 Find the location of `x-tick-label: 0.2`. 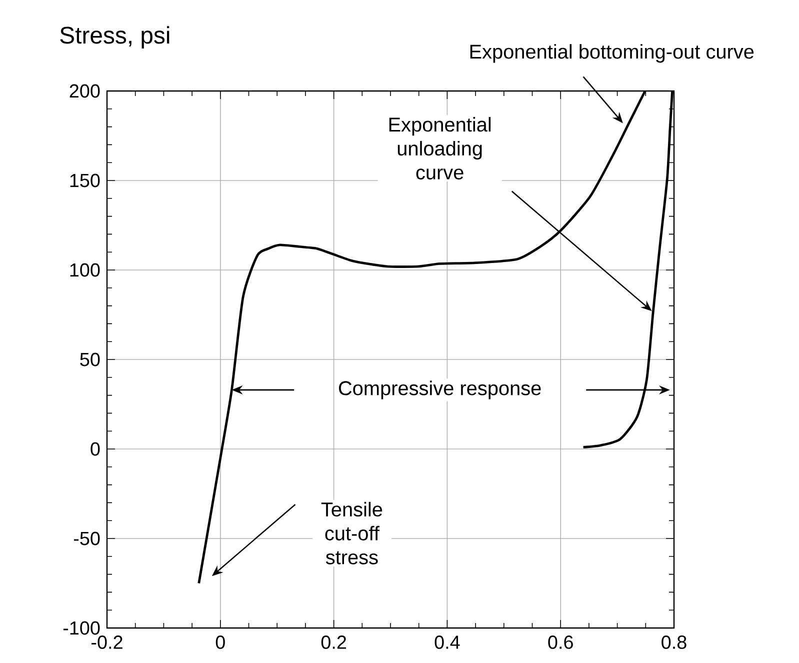

x-tick-label: 0.2 is located at coordinates (333, 642).